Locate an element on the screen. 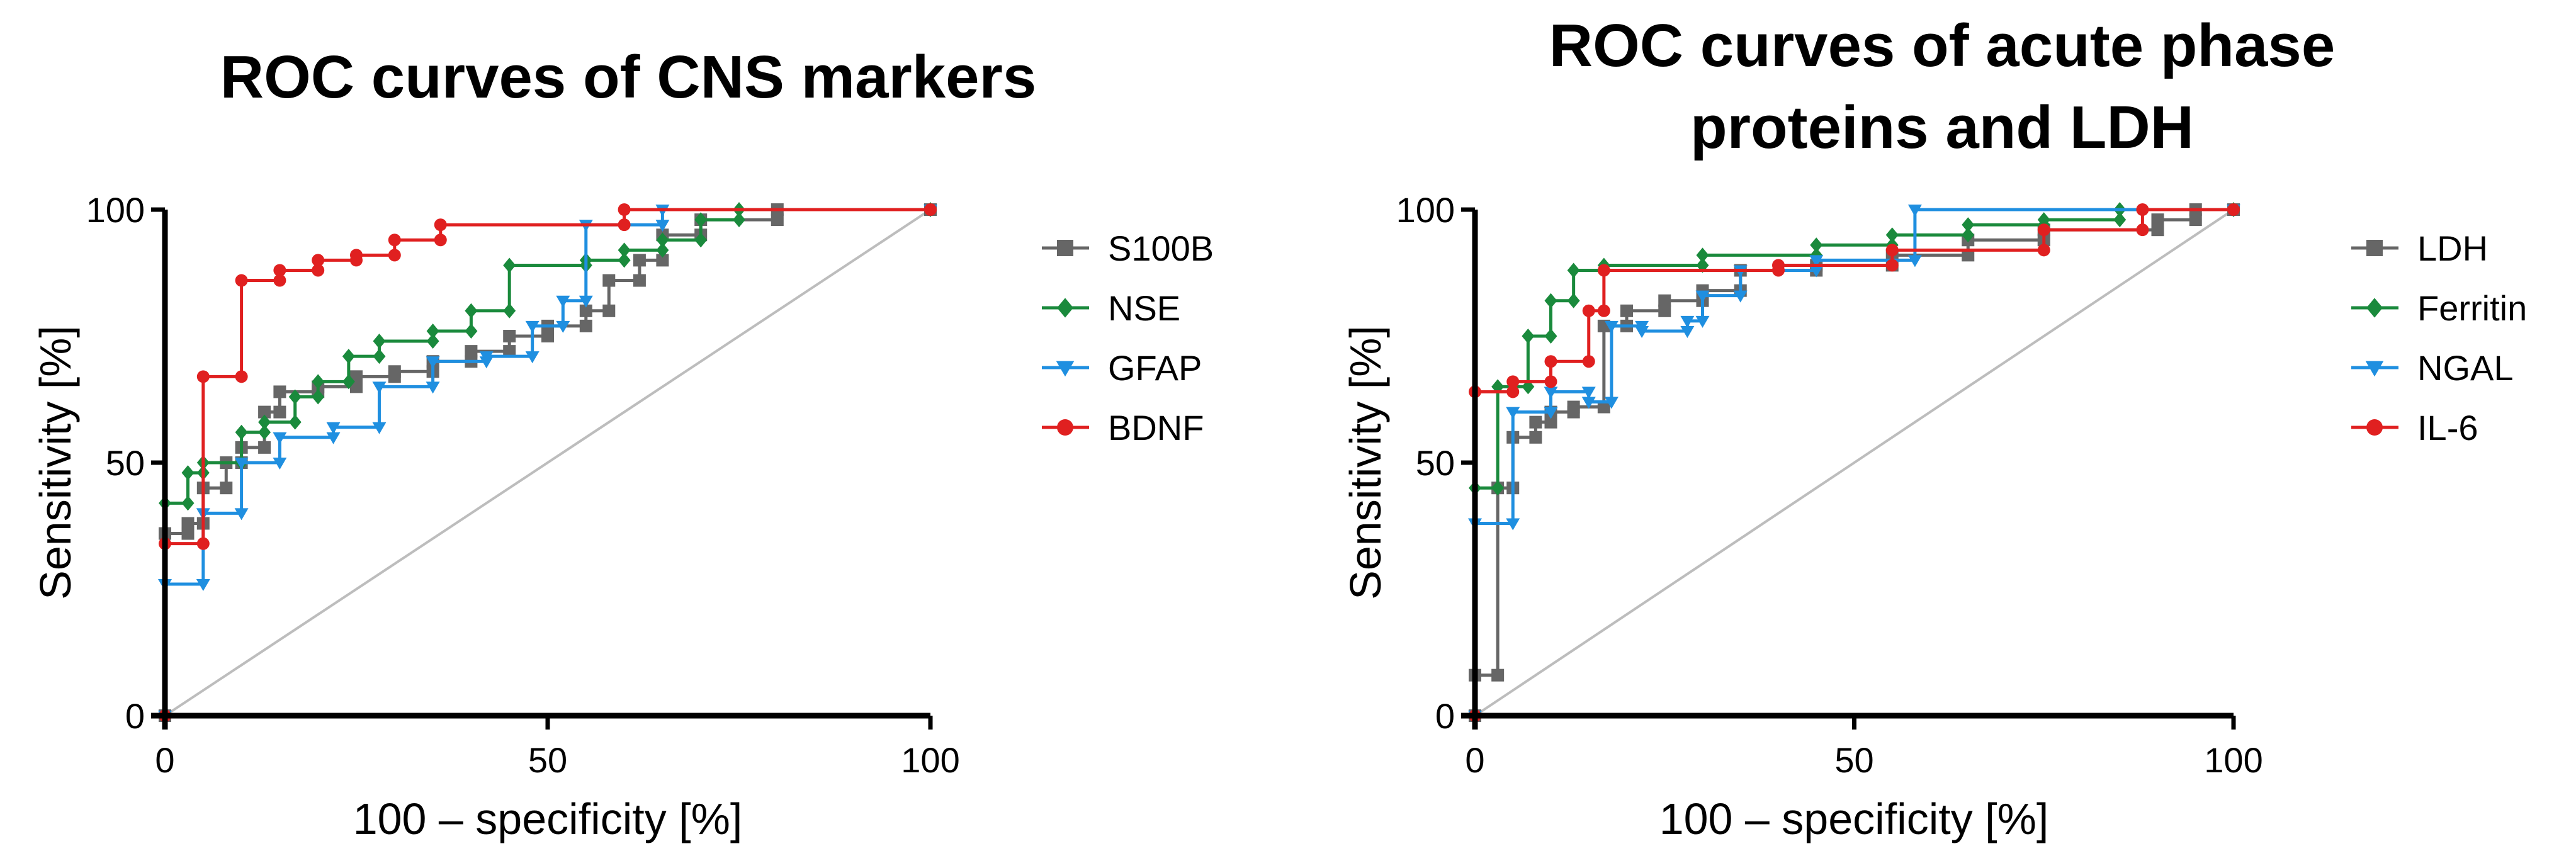 The image size is (2576, 868). legend-item-ferritin: Ferritin is located at coordinates (2439, 308).